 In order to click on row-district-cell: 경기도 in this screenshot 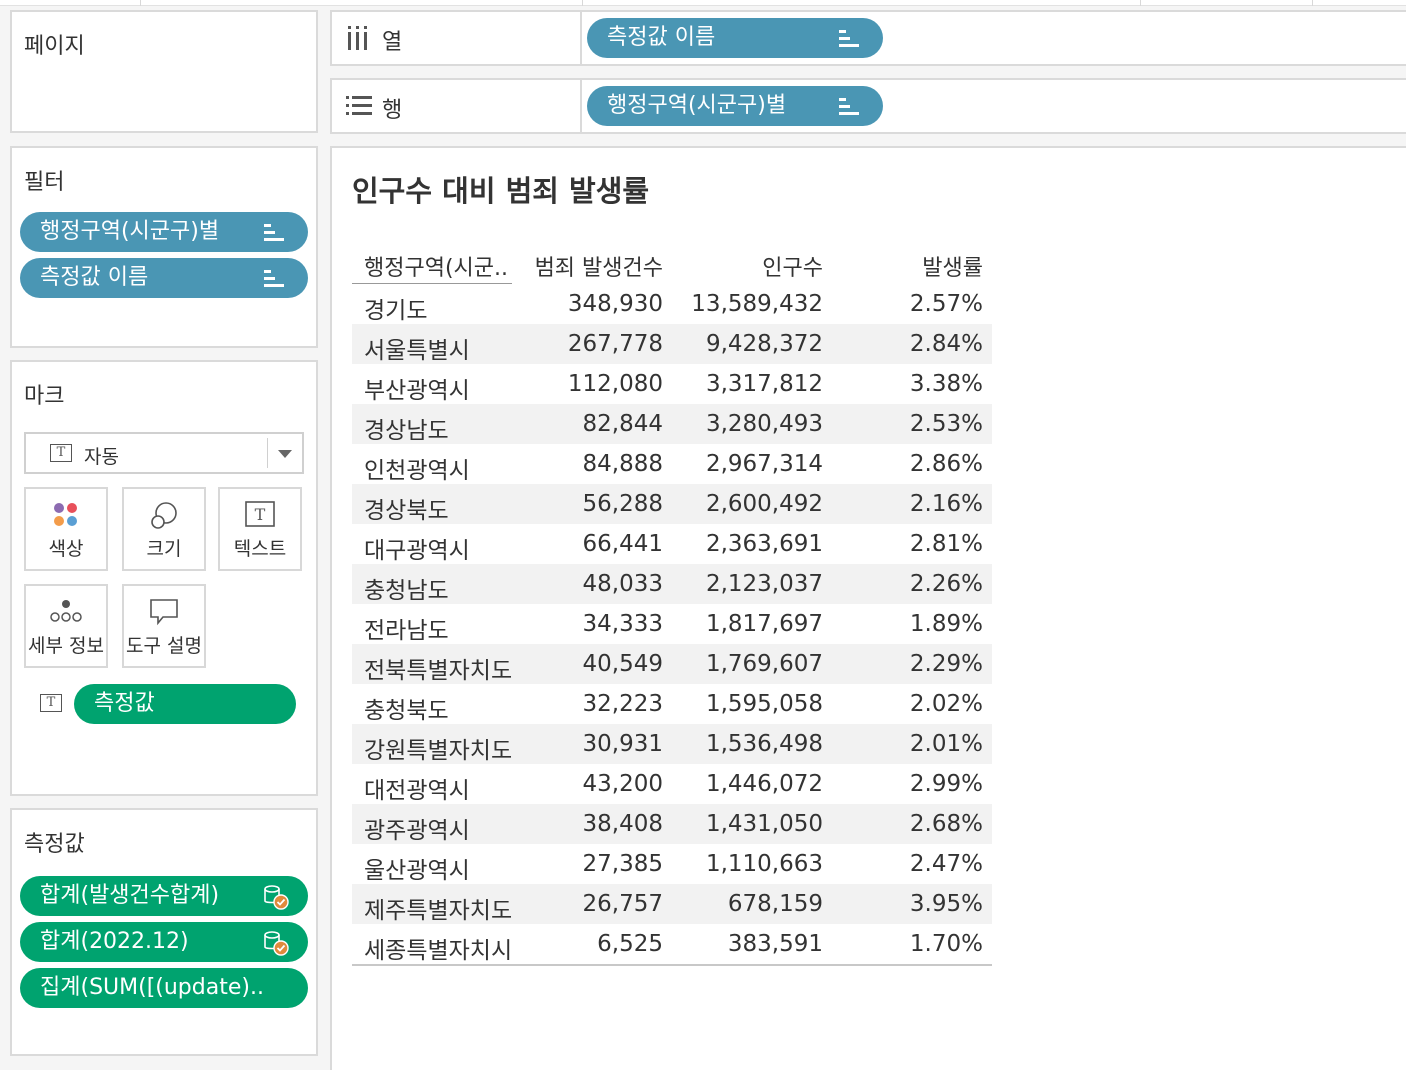, I will do `click(396, 311)`.